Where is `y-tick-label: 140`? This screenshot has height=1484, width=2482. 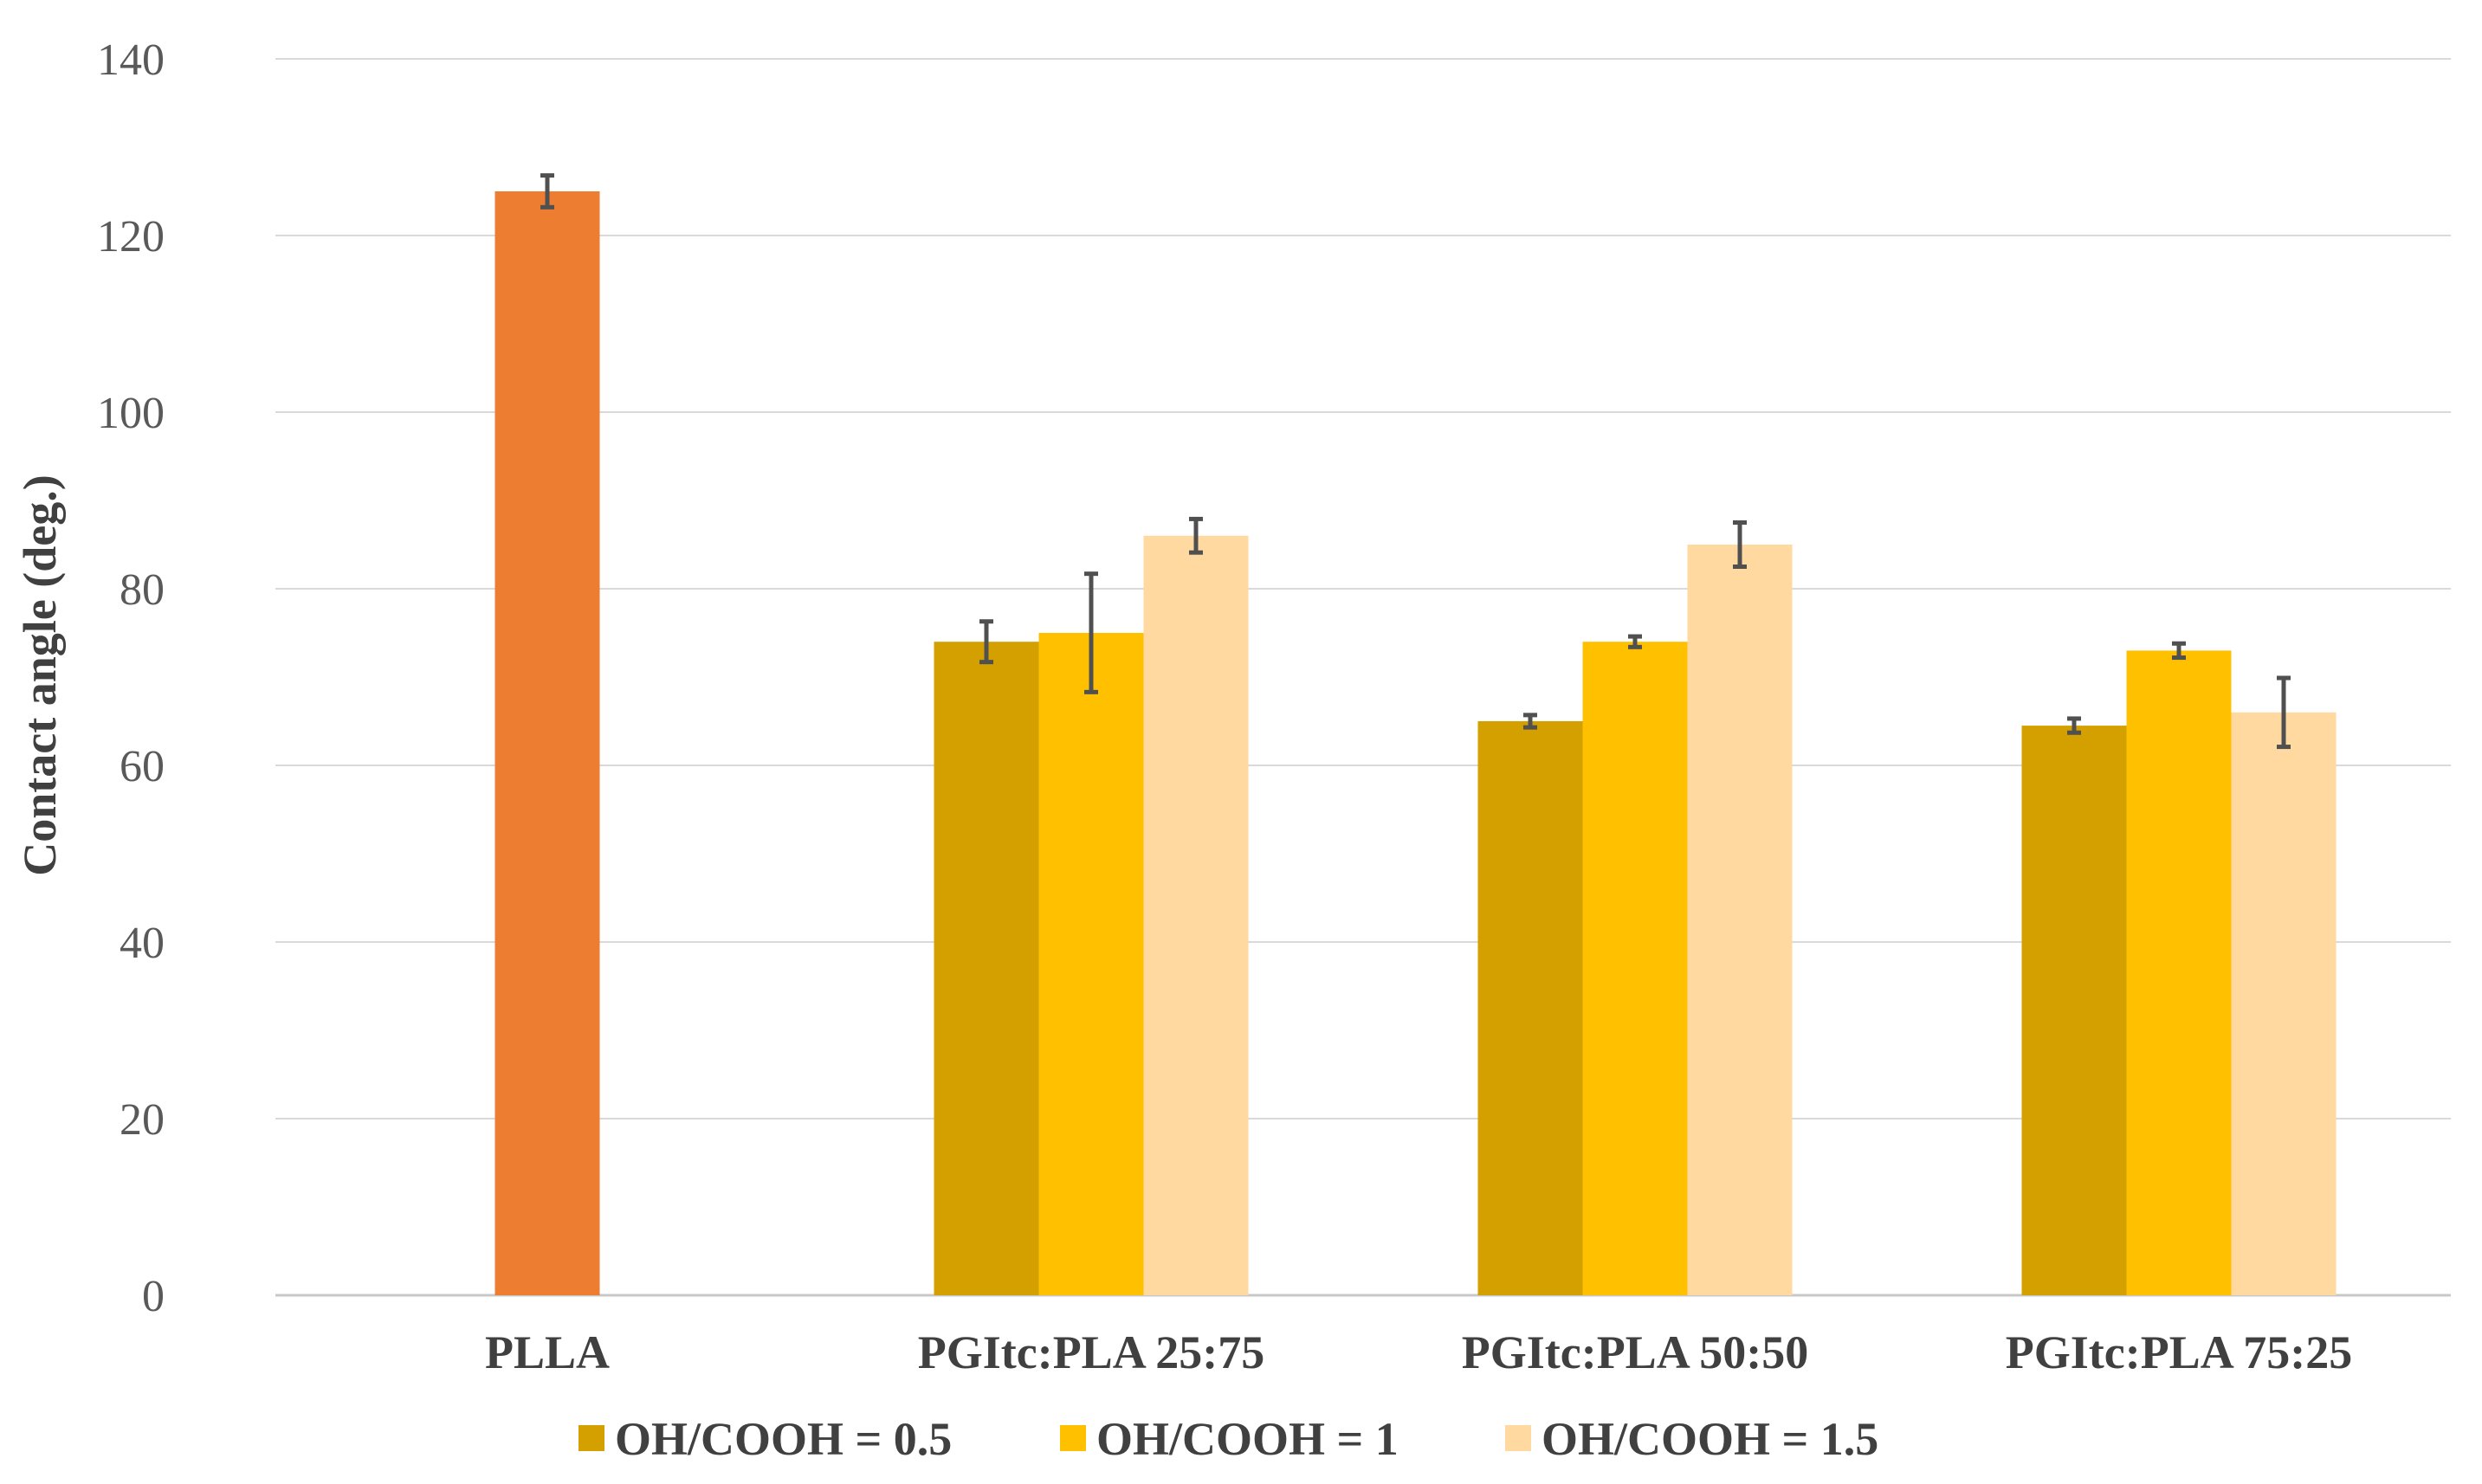
y-tick-label: 140 is located at coordinates (131, 60).